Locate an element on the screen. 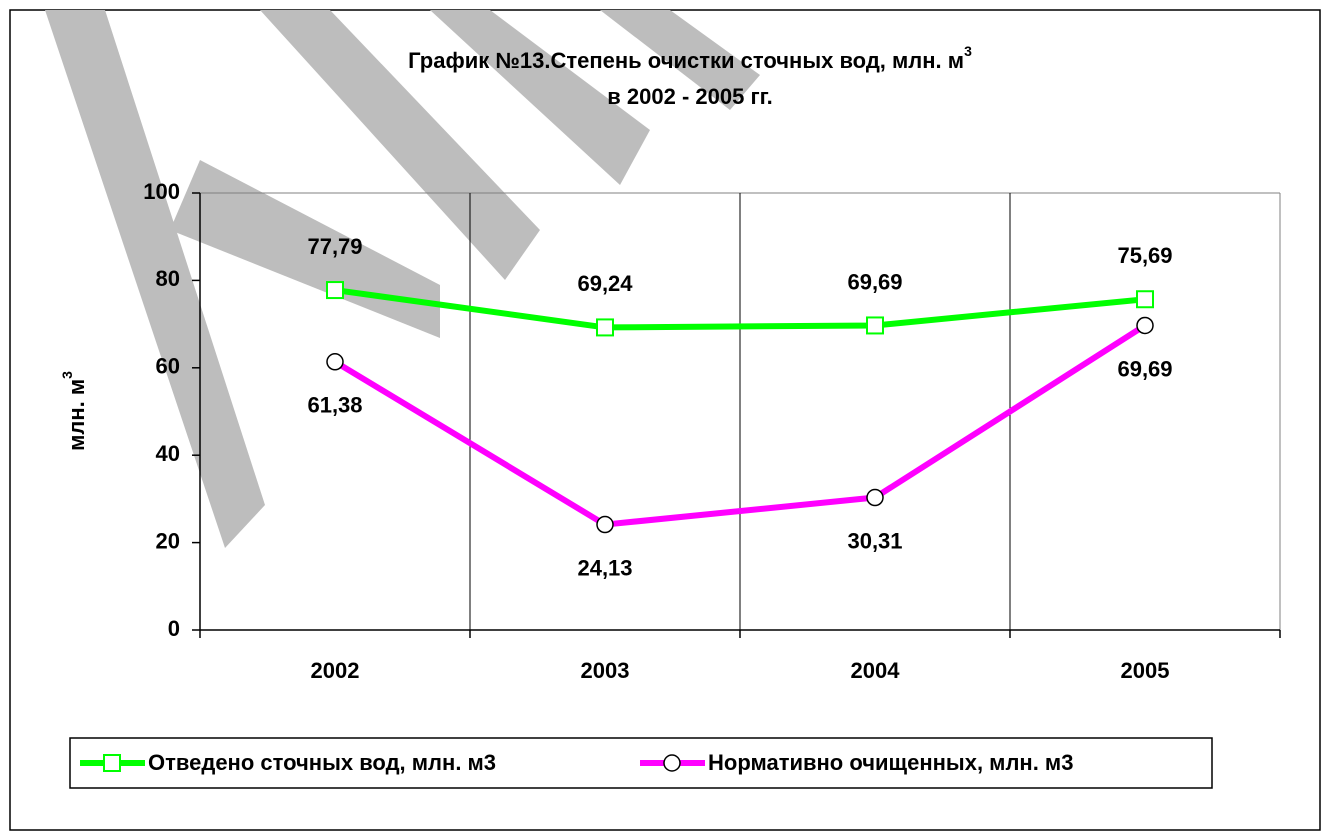  series-line is located at coordinates (740, 309).